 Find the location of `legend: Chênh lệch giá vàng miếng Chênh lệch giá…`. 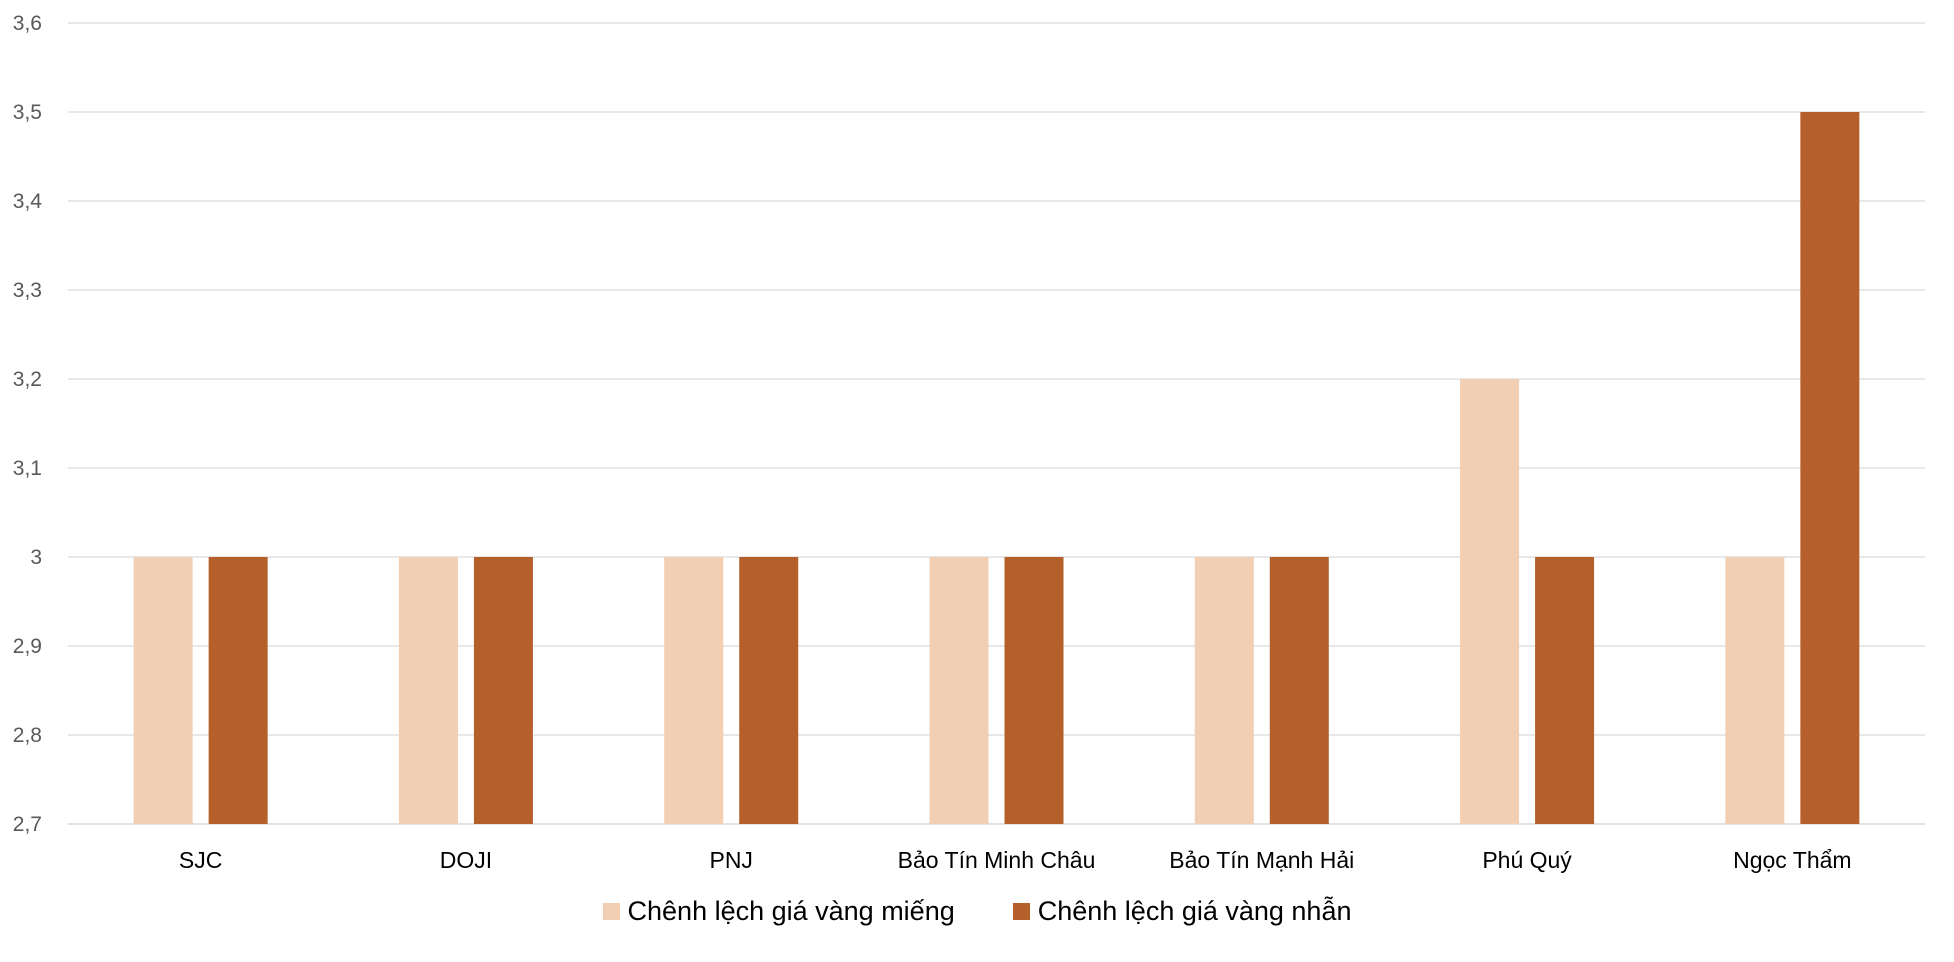

legend: Chênh lệch giá vàng miếng Chênh lệch giá… is located at coordinates (977, 911).